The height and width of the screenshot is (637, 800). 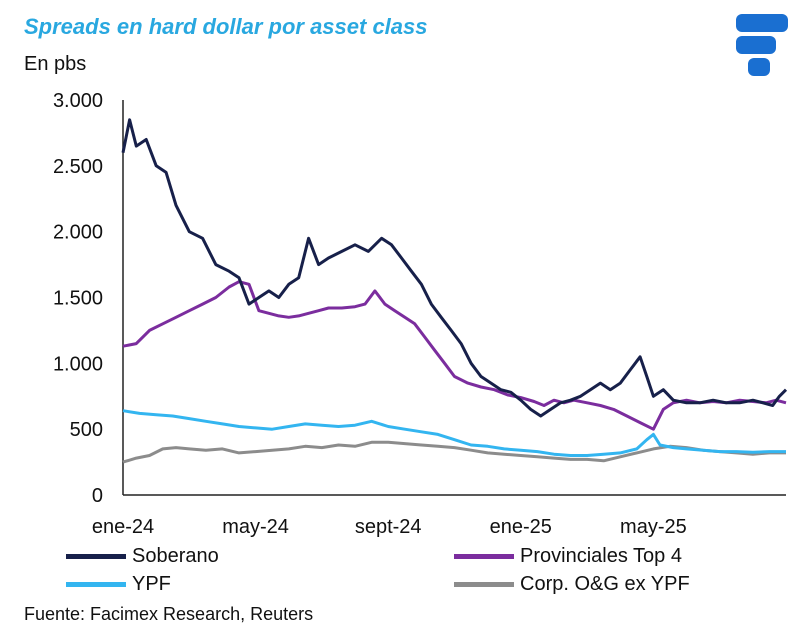 I want to click on x-tick-label: sept-24, so click(x=388, y=527).